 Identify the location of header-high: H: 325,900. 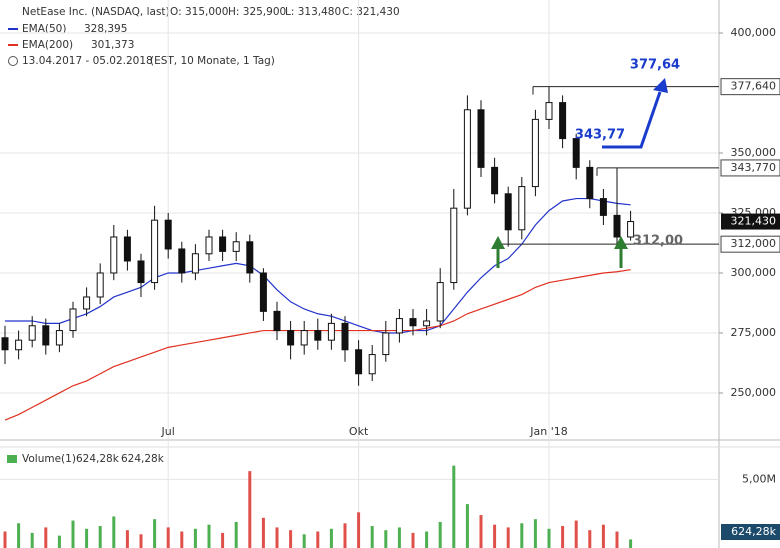
(257, 12).